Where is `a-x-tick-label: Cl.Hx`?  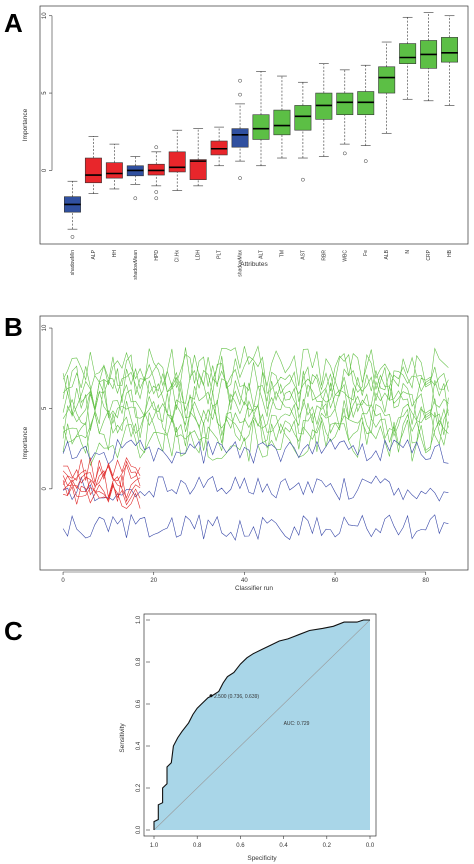
a-x-tick-label: Cl.Hx is located at coordinates (178, 256).